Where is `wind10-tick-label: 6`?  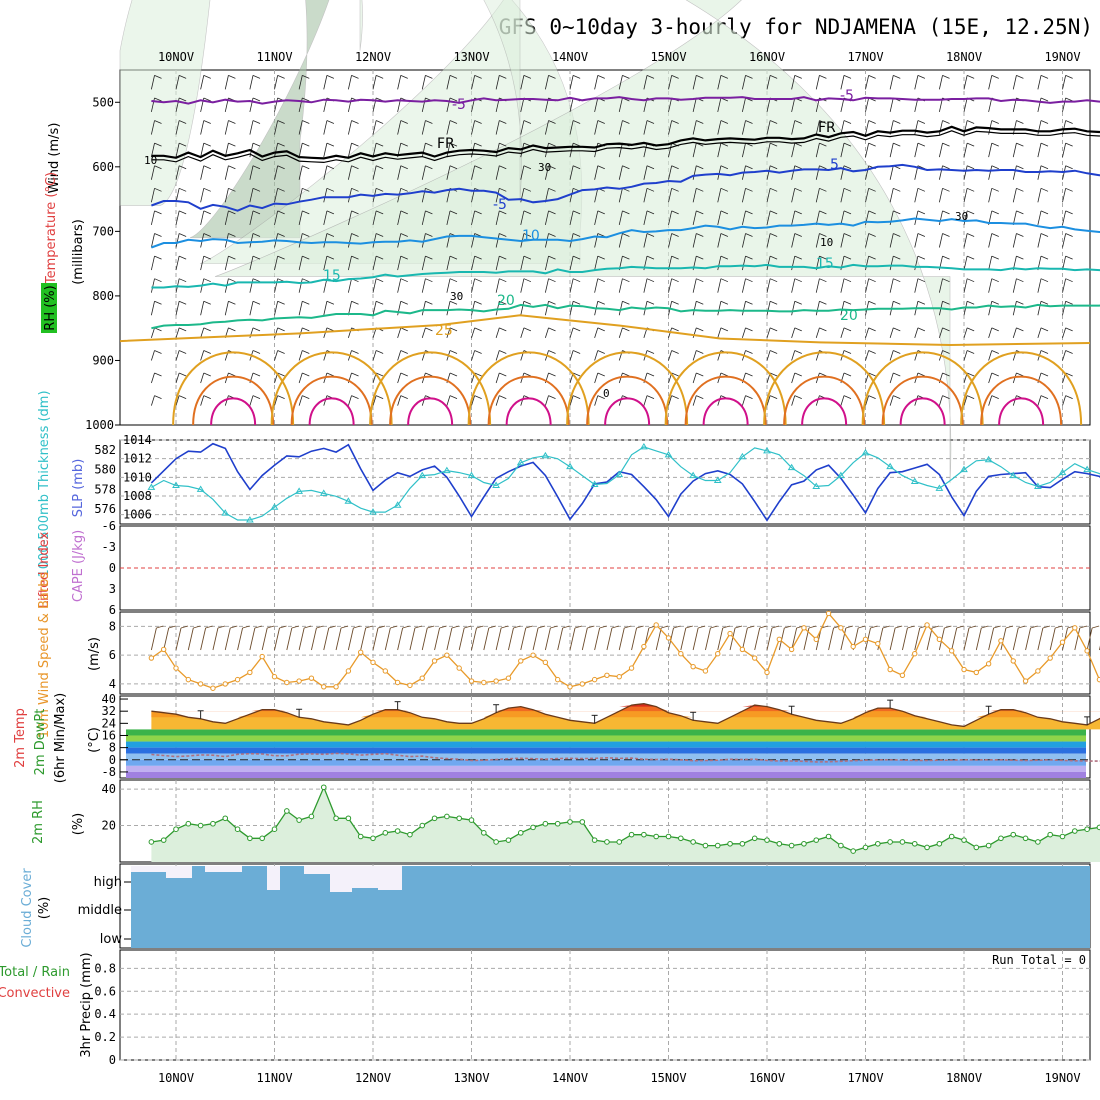
wind10-tick-label: 6 is located at coordinates (112, 655).